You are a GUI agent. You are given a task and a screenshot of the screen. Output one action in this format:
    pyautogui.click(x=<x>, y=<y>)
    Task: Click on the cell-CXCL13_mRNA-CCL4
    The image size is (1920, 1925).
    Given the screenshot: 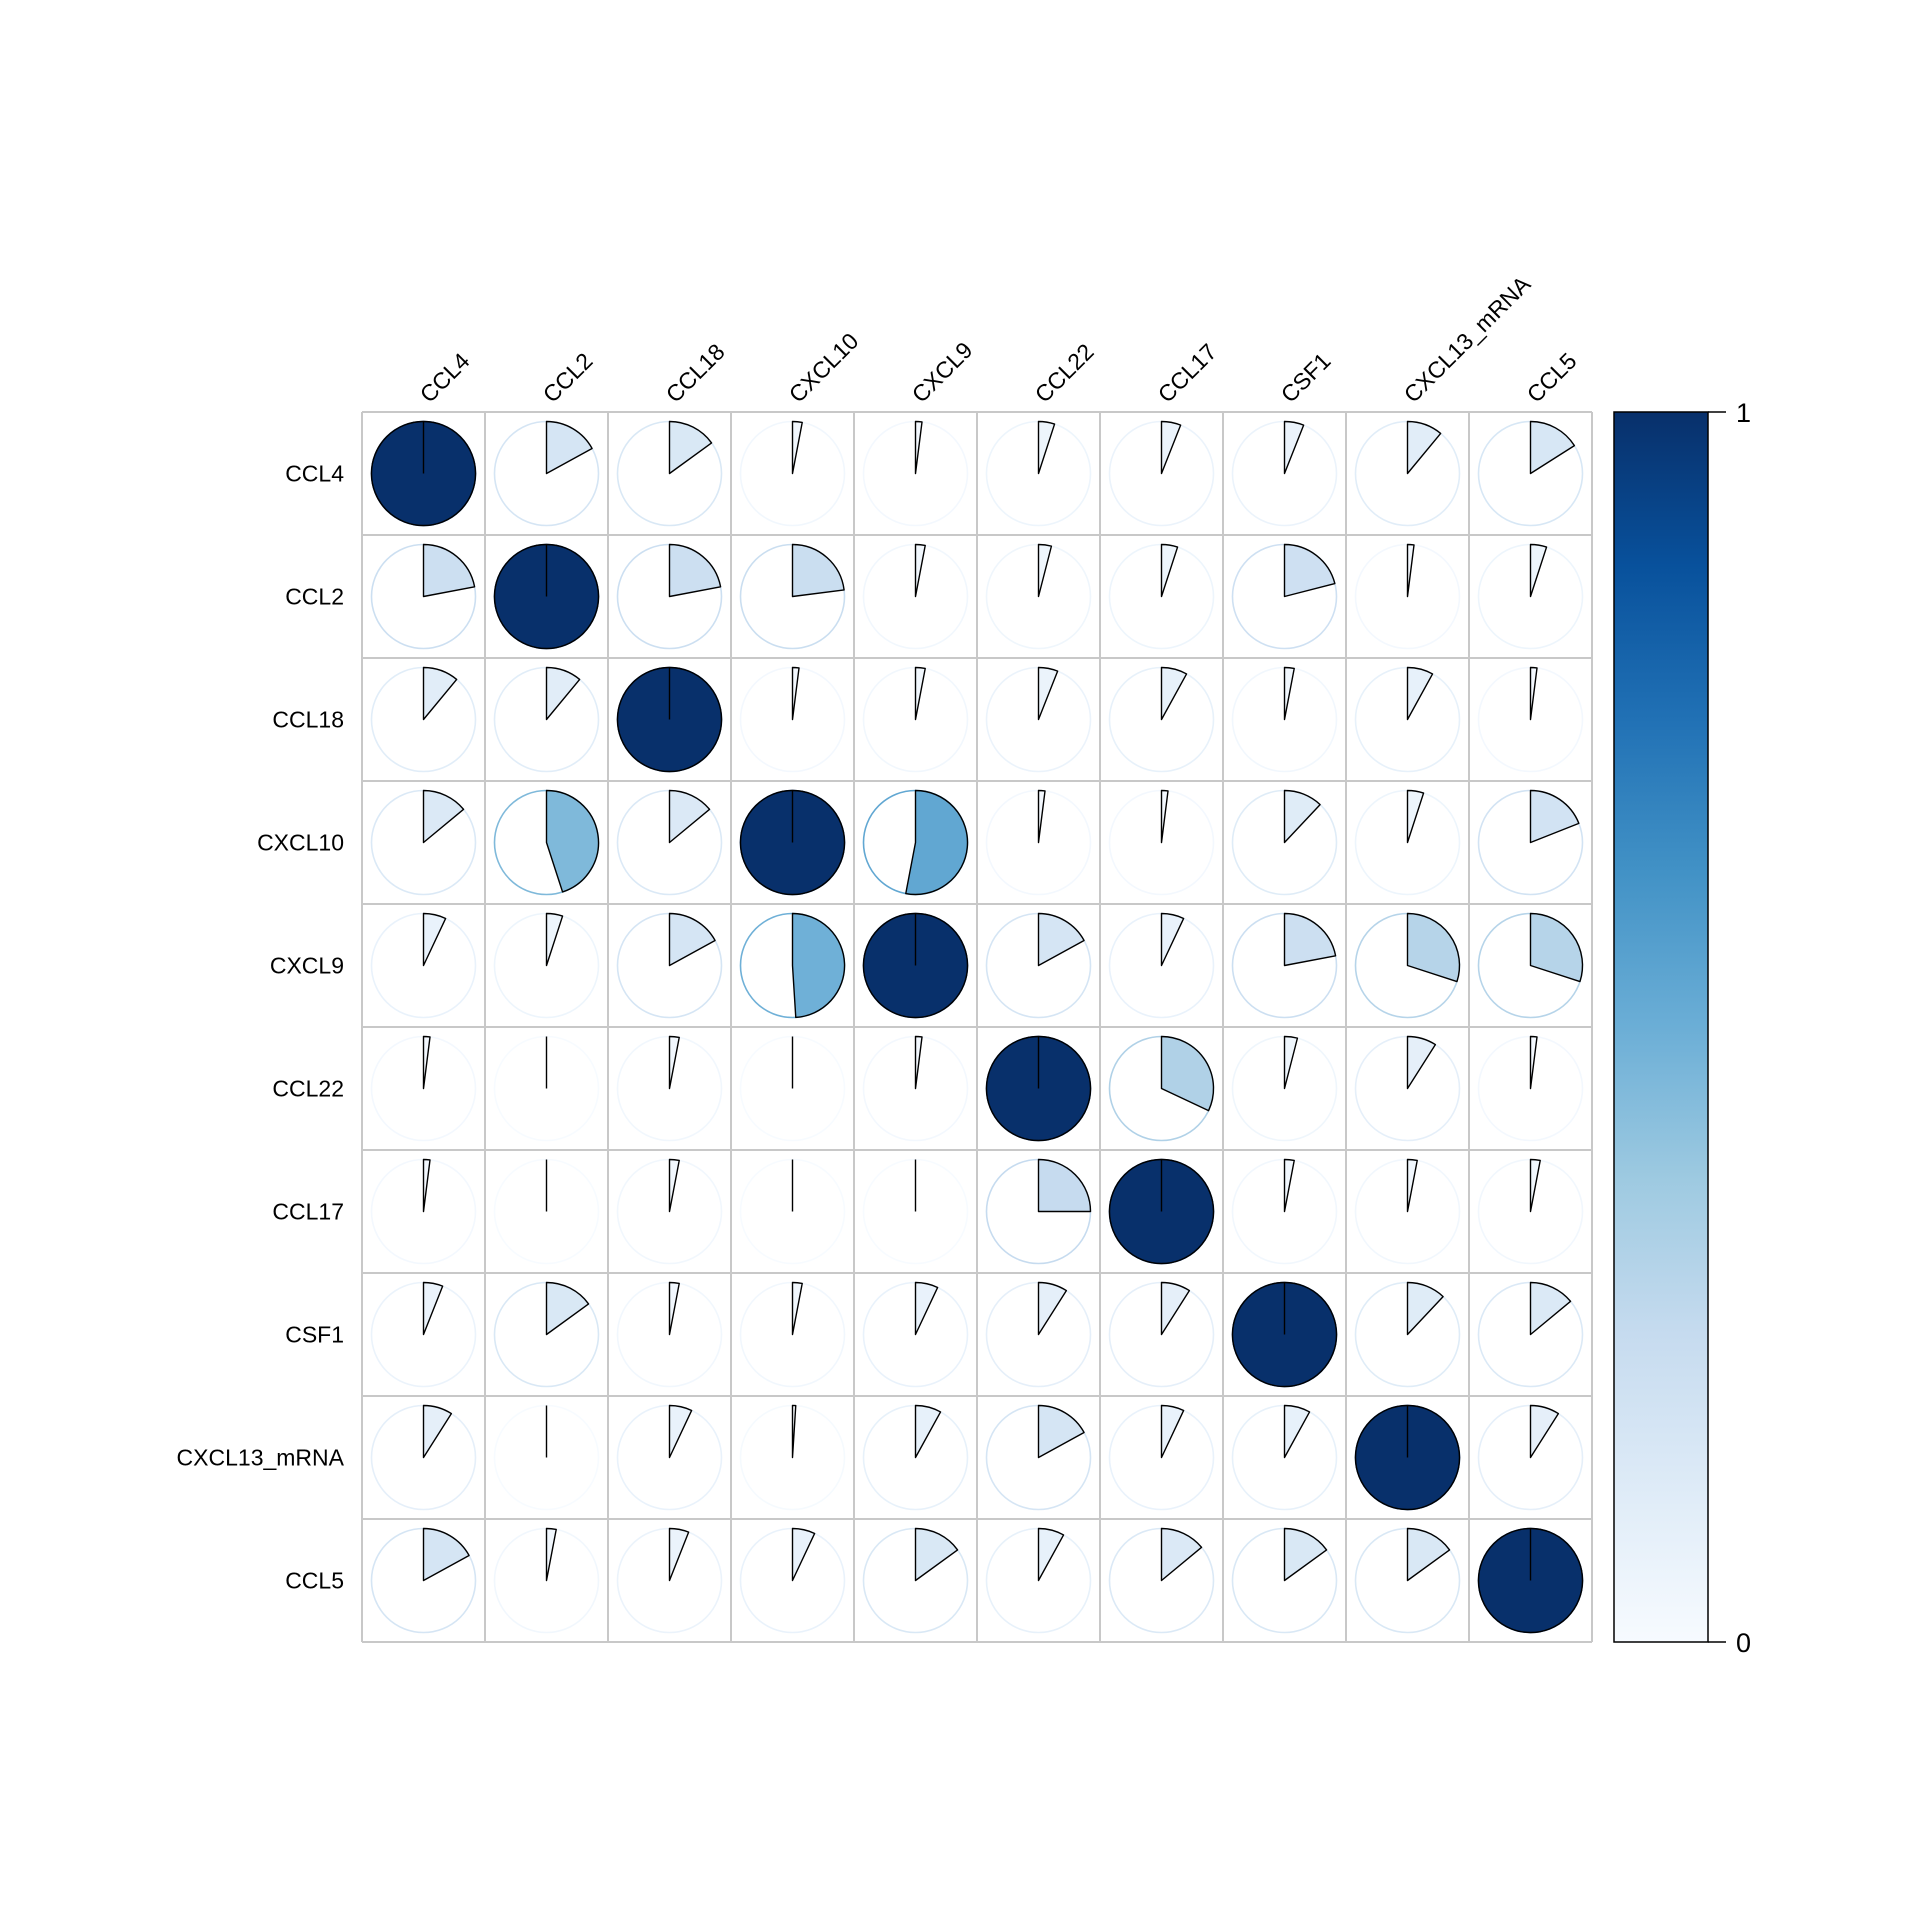 What is the action you would take?
    pyautogui.click(x=423, y=1457)
    